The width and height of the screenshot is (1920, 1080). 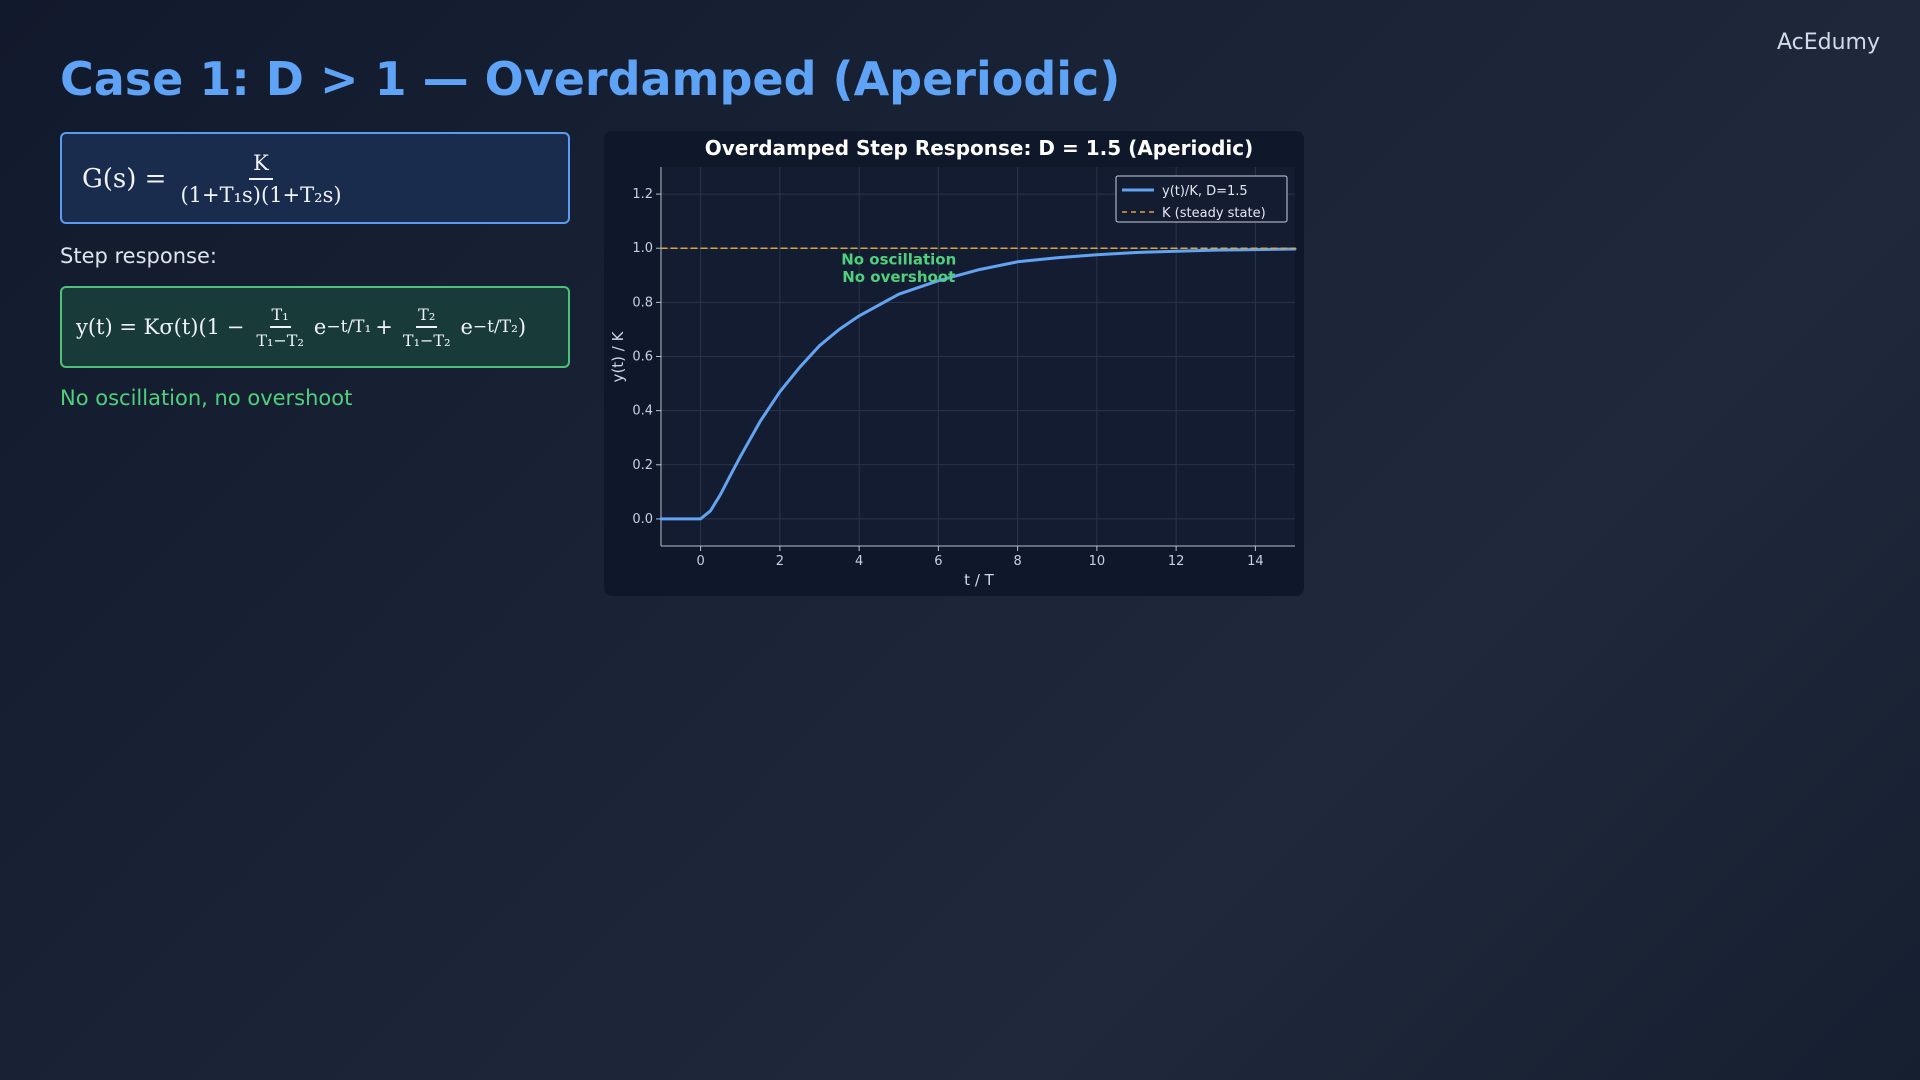 I want to click on sr-exp1-power: −t/T₁, so click(x=349, y=327).